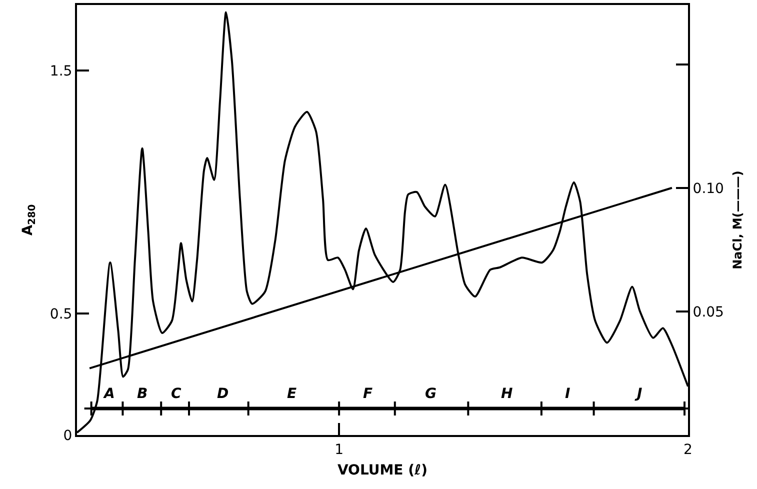 This screenshot has height=489, width=757. Describe the element at coordinates (292, 394) in the screenshot. I see `annotation: E` at that location.